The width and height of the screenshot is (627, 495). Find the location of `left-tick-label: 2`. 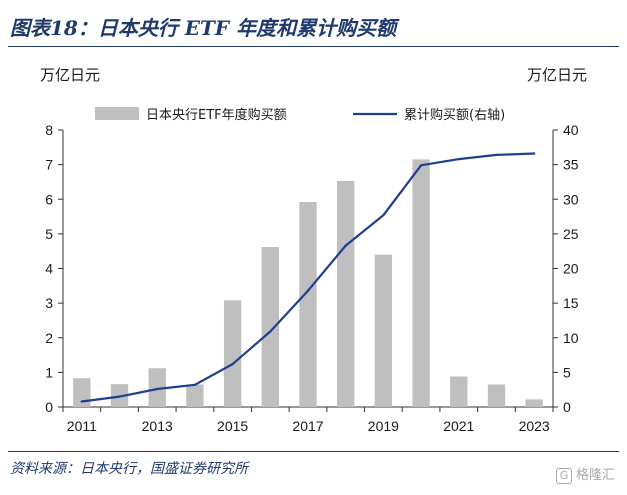

left-tick-label: 2 is located at coordinates (49, 338).